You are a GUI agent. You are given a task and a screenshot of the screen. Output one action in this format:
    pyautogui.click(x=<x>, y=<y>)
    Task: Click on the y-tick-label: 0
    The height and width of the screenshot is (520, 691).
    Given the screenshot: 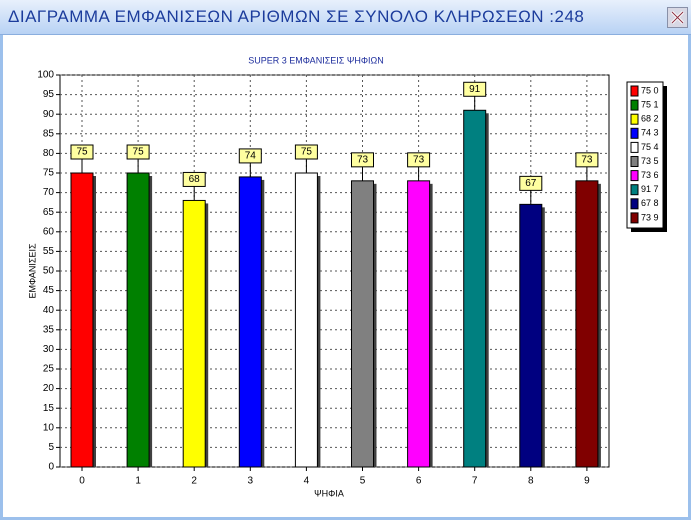 What is the action you would take?
    pyautogui.click(x=51, y=467)
    